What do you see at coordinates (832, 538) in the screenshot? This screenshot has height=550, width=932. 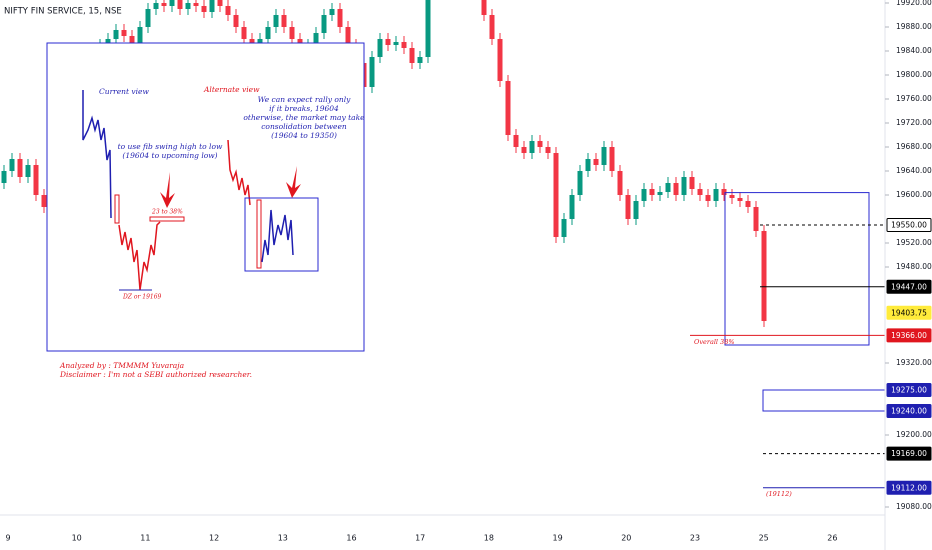 I see `x-tick-label: 26` at bounding box center [832, 538].